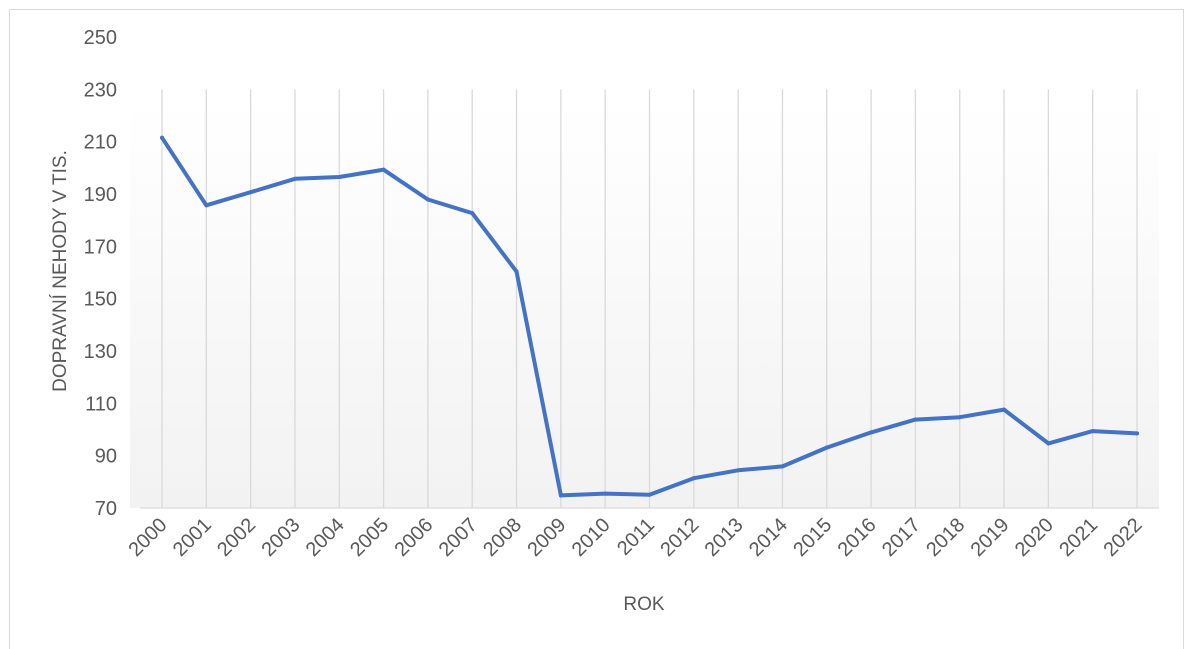 The width and height of the screenshot is (1189, 649). Describe the element at coordinates (1034, 537) in the screenshot. I see `x-tick-label-2020: 2020` at that location.